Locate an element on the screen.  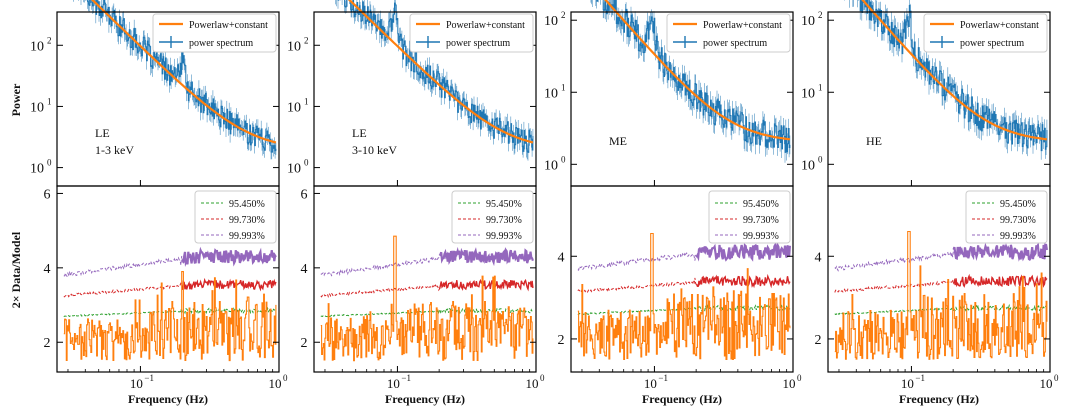
panel-annotation: ME is located at coordinates (618, 141).